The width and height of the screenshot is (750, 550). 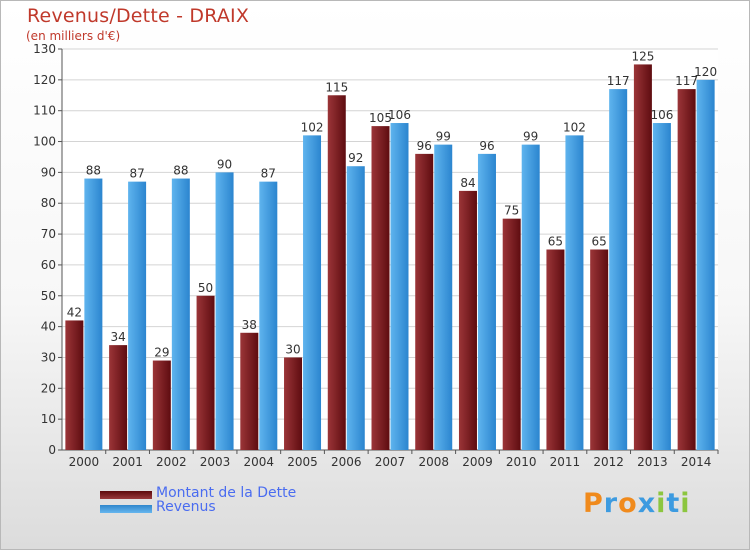 I want to click on x-tick-label: 2000, so click(x=84, y=462).